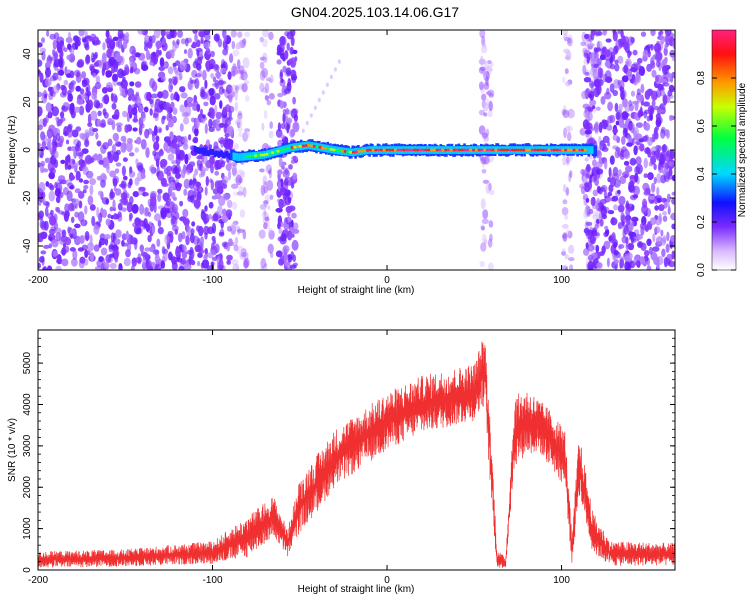 The image size is (750, 600). What do you see at coordinates (701, 174) in the screenshot?
I see `colorbar-tick-label: 0.4` at bounding box center [701, 174].